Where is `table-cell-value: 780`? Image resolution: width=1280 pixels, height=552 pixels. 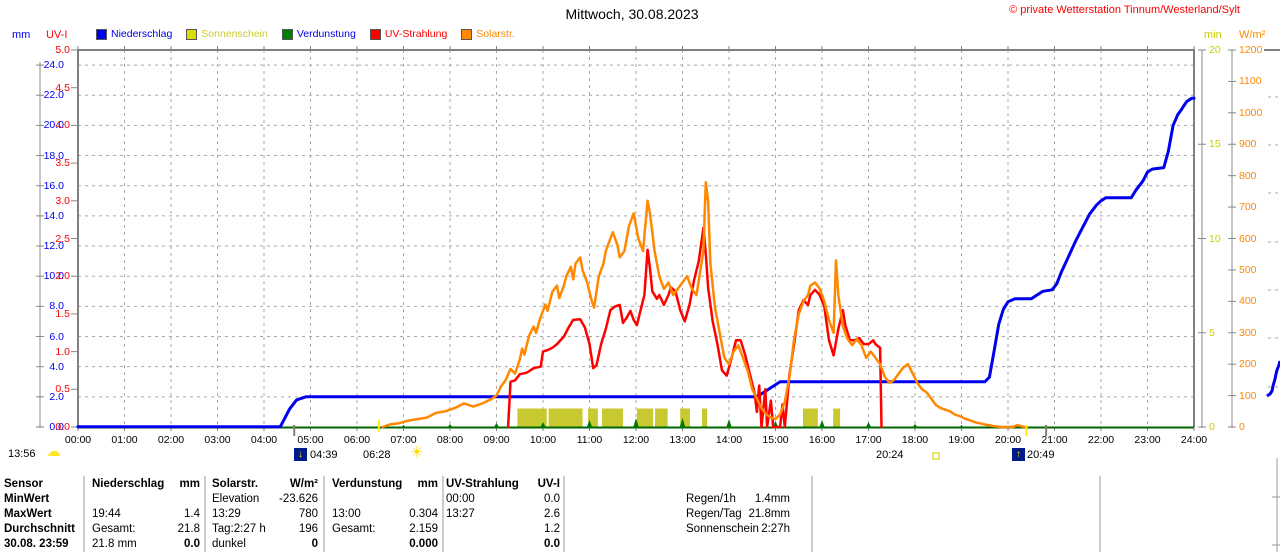
table-cell-value: 780 is located at coordinates (308, 514).